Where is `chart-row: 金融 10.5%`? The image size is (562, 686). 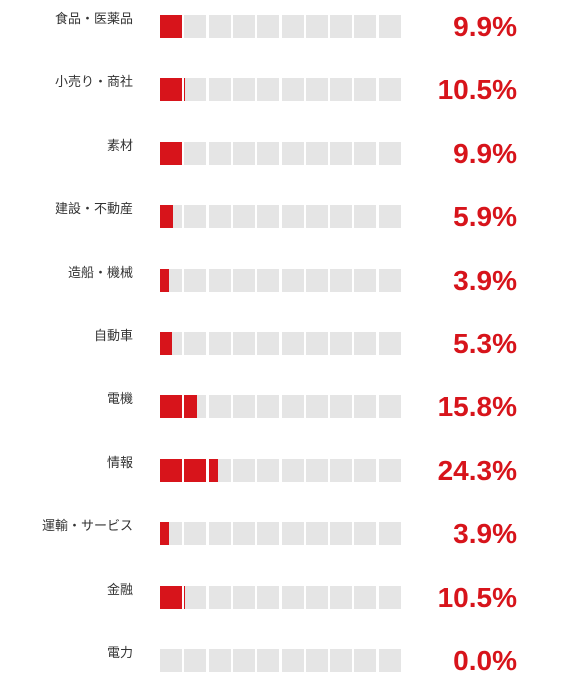
chart-row: 金融 10.5% is located at coordinates (281, 602).